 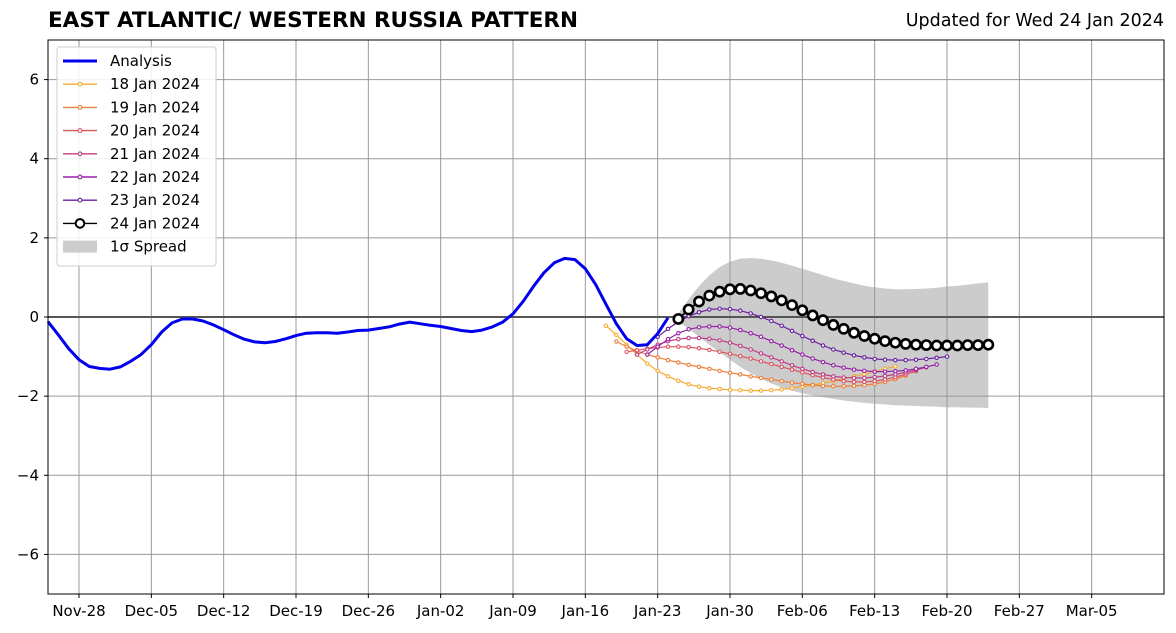 I want to click on x-tick-label: Feb-20, so click(x=946, y=611).